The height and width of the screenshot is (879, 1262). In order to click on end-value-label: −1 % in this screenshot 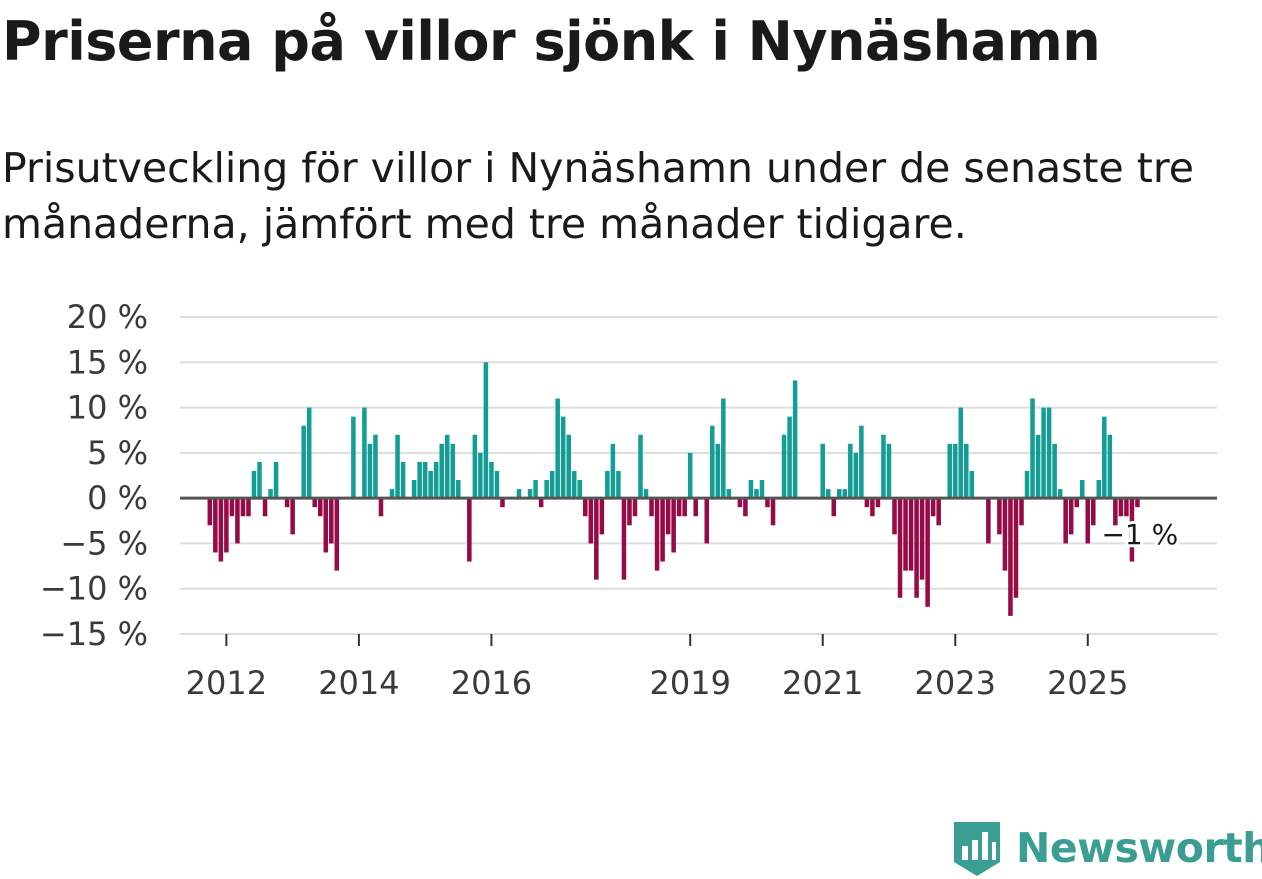, I will do `click(1139, 534)`.